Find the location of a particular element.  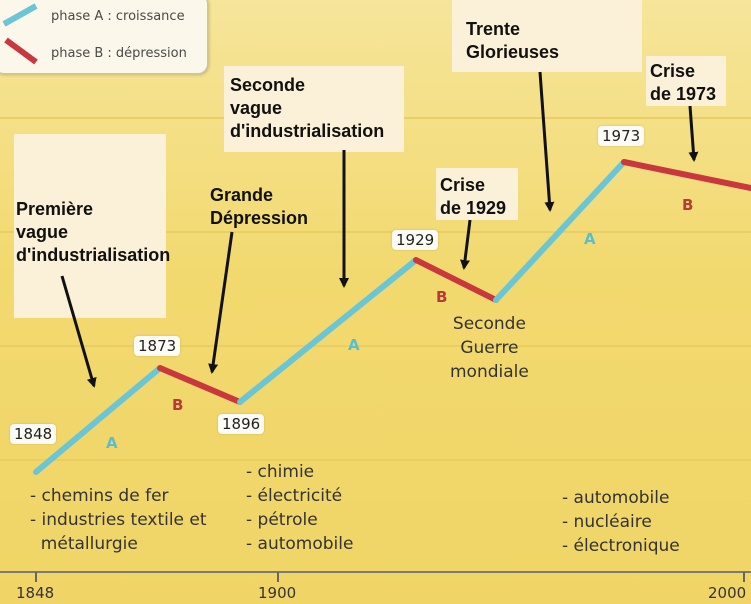

year-label-1973: 1973 is located at coordinates (621, 136).